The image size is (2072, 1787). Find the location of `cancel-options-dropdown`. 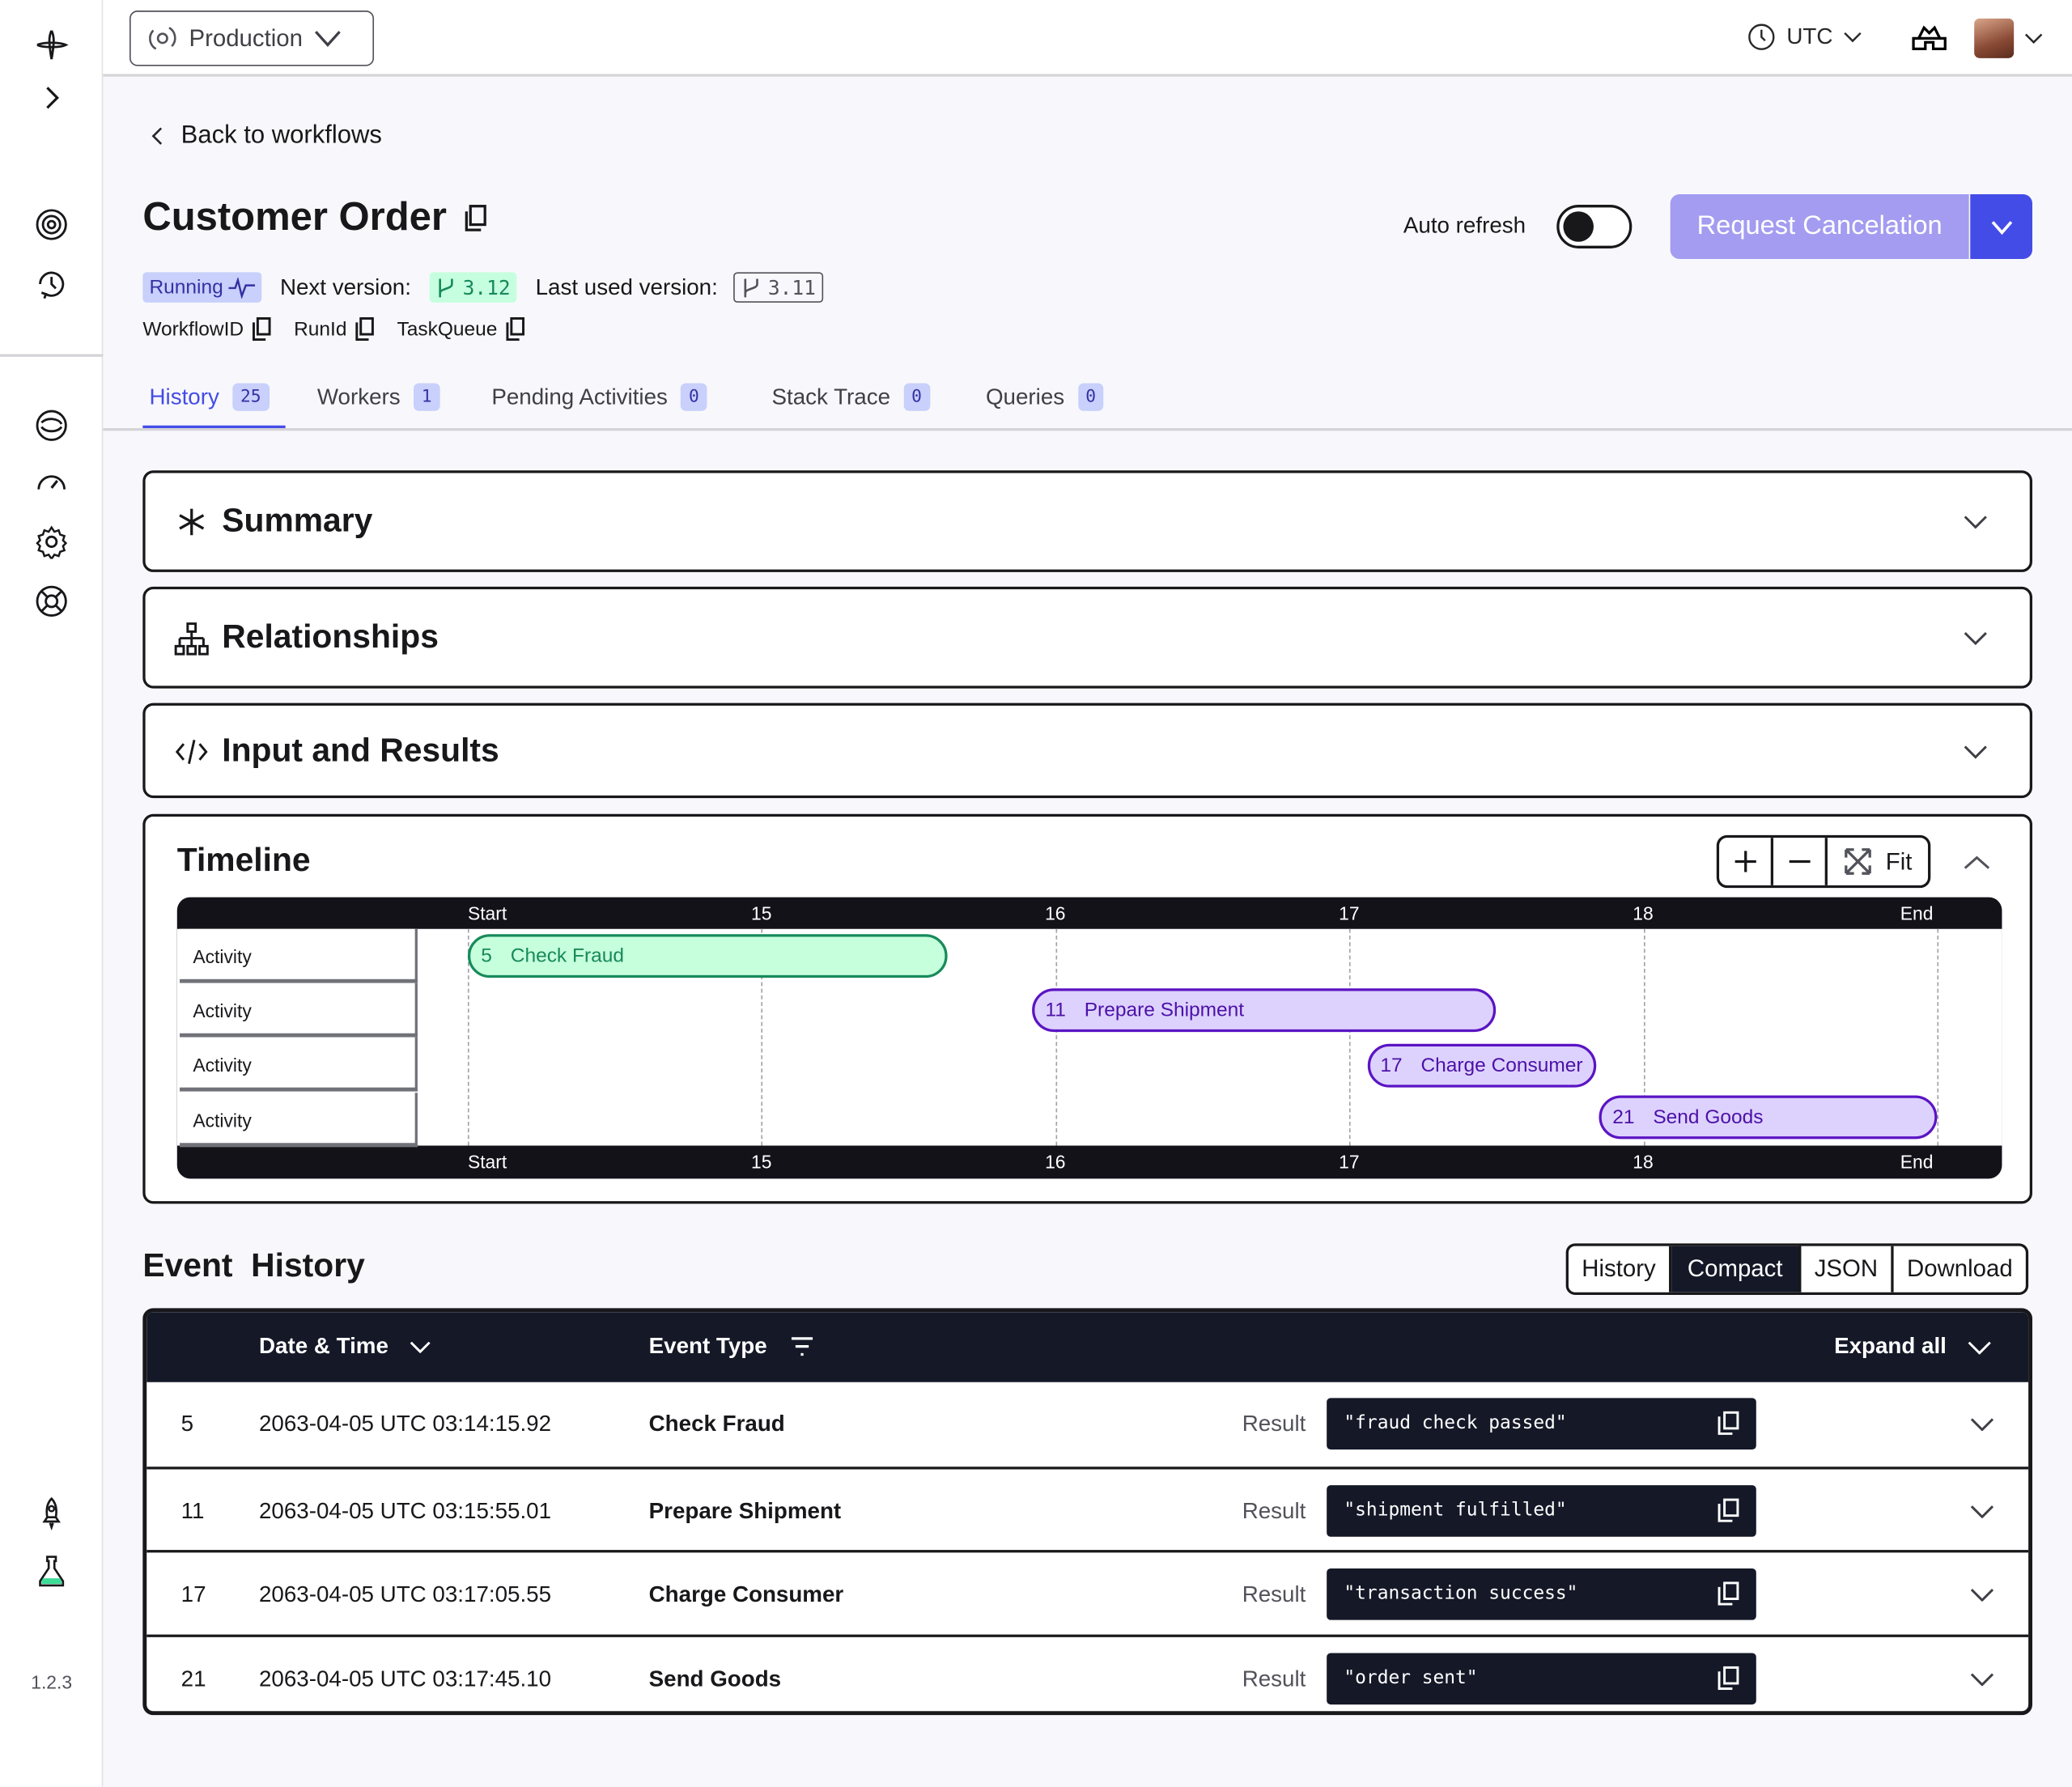

cancel-options-dropdown is located at coordinates (2001, 226).